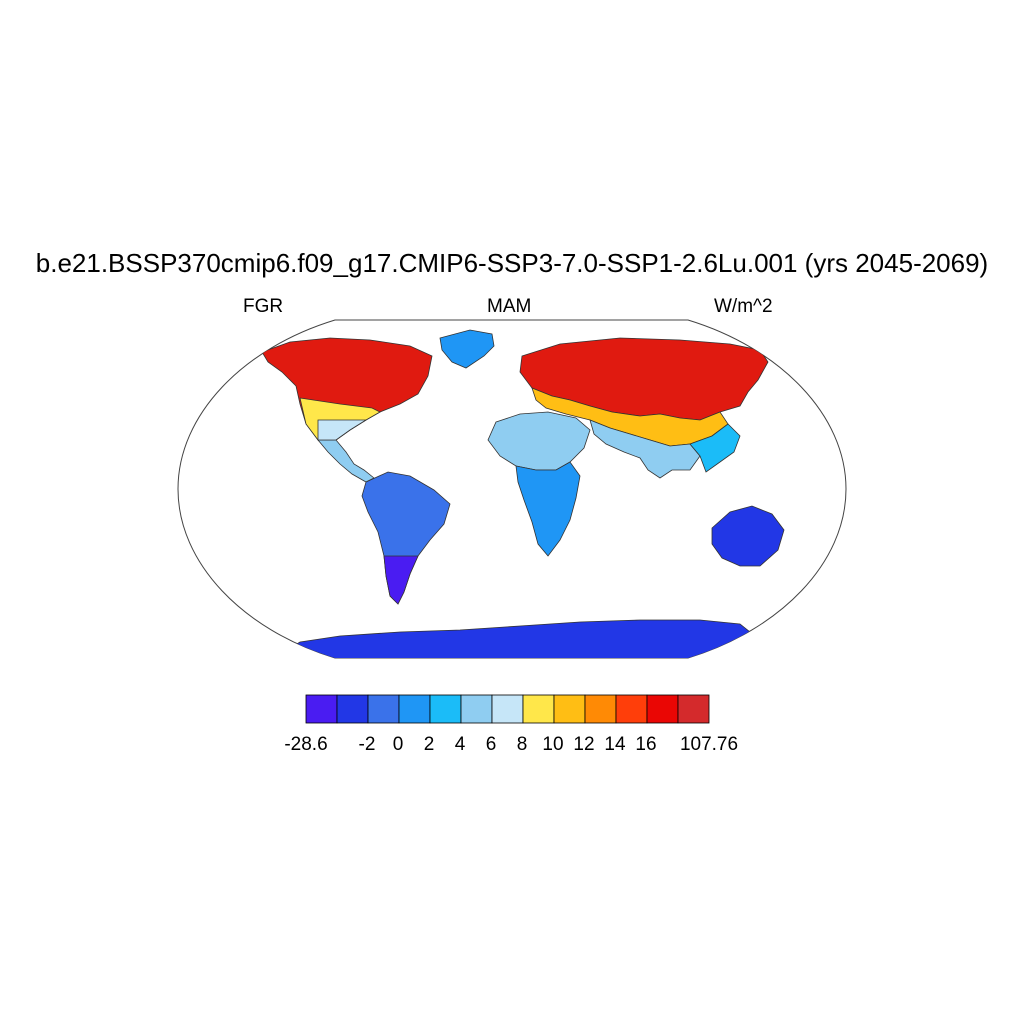  I want to click on colorbar-tick-label: 2, so click(429, 744).